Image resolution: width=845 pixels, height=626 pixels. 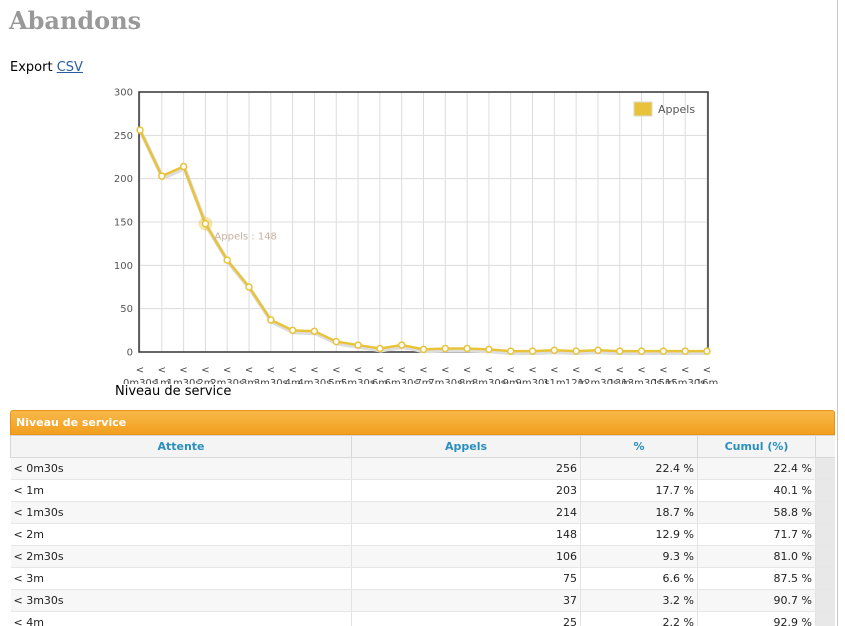 What do you see at coordinates (181, 534) in the screenshot?
I see `cell-attente: < 2m` at bounding box center [181, 534].